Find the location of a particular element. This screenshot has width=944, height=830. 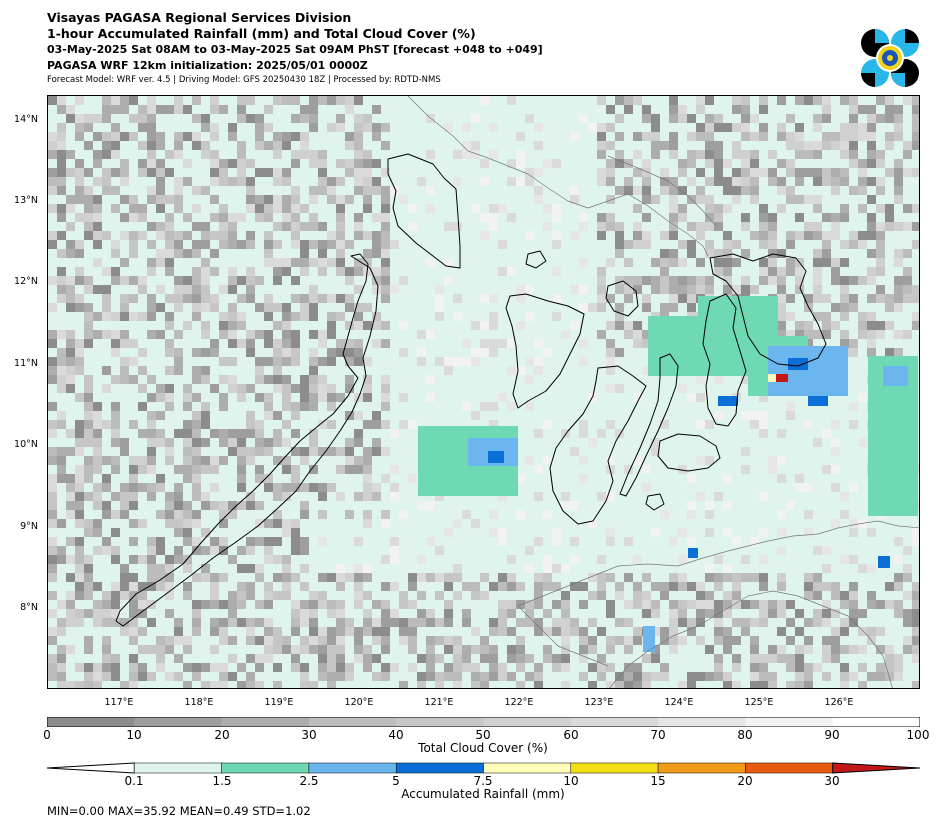

cloud-tick: 60 is located at coordinates (571, 735).